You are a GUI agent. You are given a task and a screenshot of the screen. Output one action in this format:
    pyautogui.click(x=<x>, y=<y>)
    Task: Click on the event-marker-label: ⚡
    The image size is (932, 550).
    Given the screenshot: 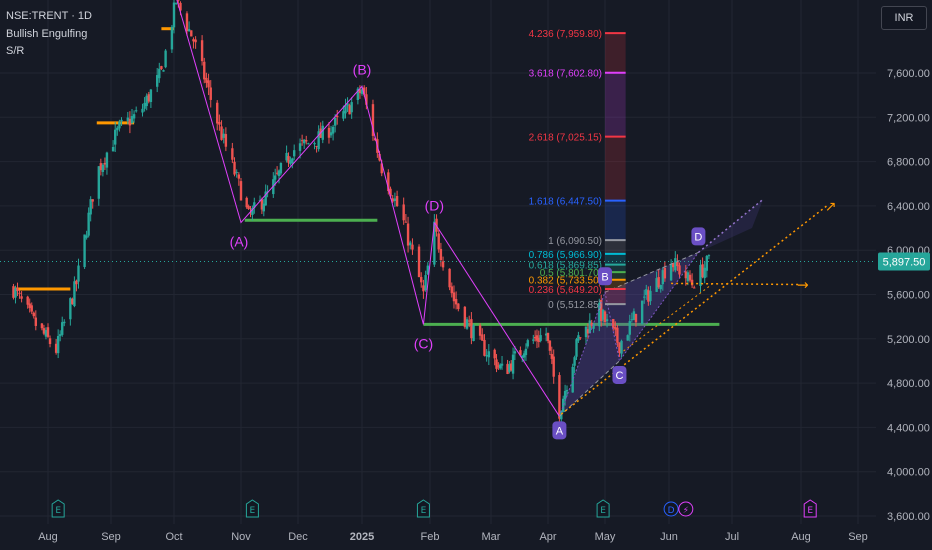 What is the action you would take?
    pyautogui.click(x=686, y=511)
    